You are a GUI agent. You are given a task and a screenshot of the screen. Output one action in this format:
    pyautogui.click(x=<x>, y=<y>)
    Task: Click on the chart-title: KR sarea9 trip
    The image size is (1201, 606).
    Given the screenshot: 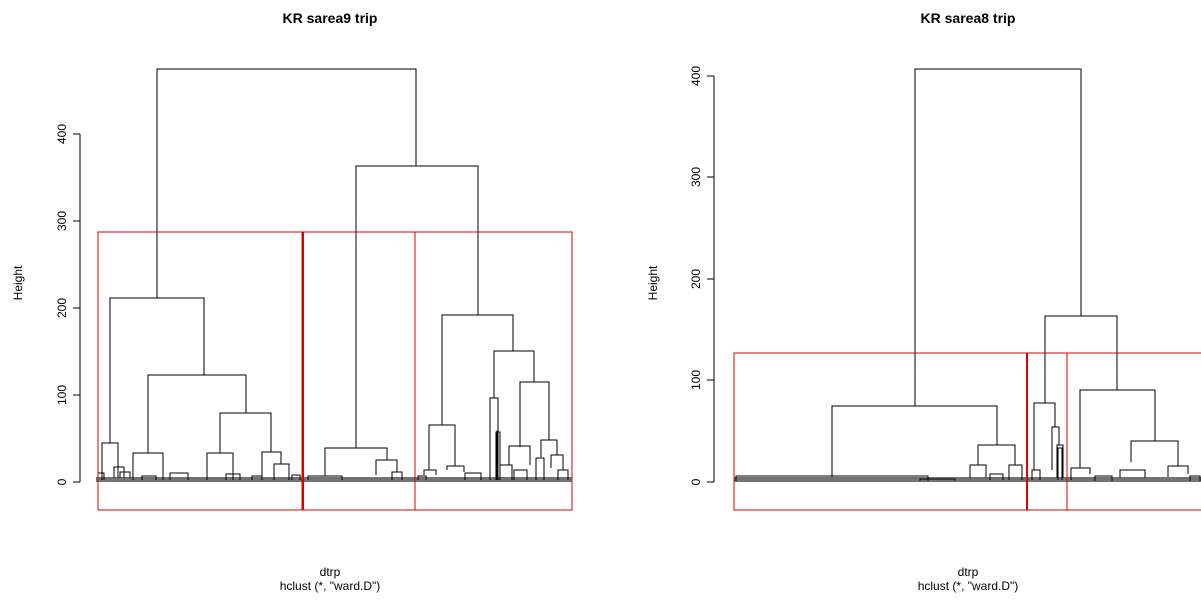 What is the action you would take?
    pyautogui.click(x=330, y=18)
    